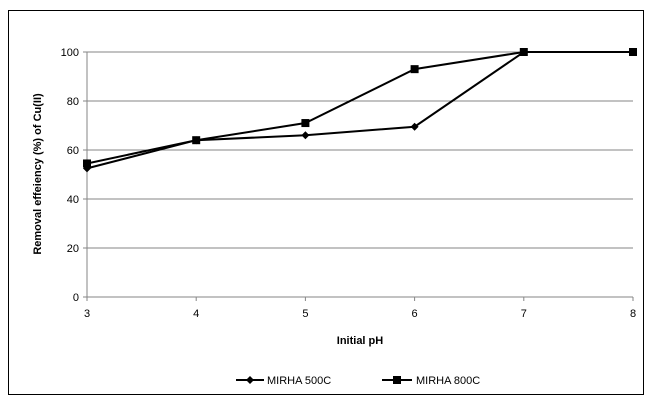 The image size is (654, 401). I want to click on point-mirha-800c-x8, so click(633, 52).